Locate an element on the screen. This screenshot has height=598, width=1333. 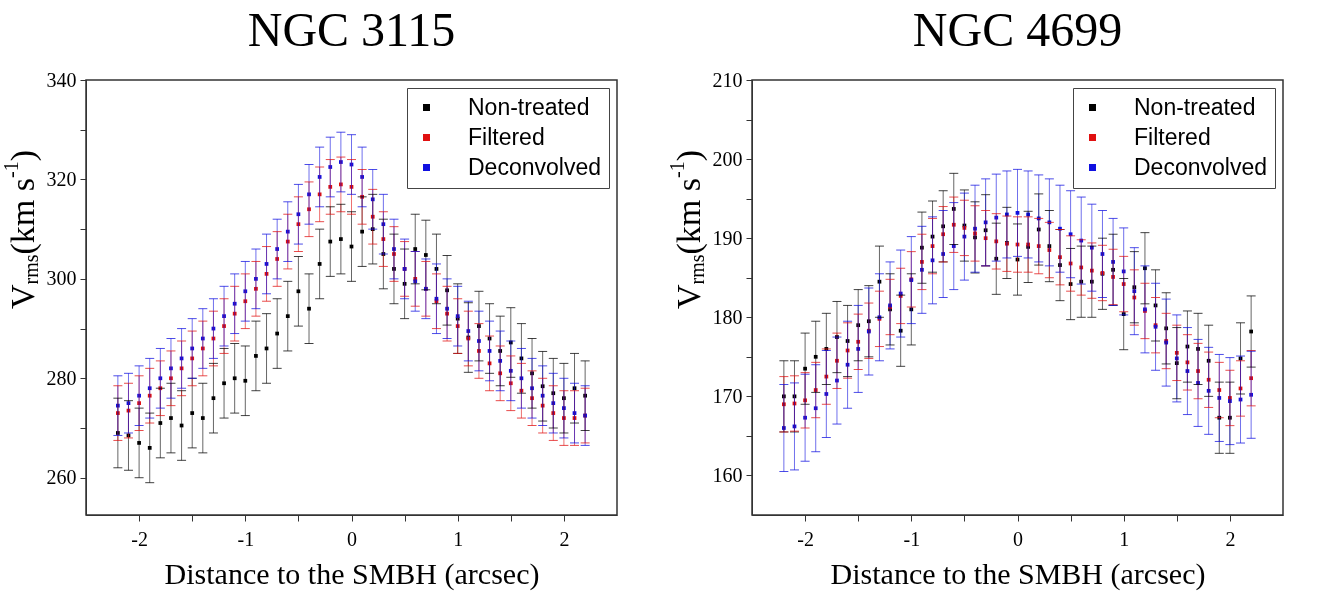
y-tick-label: 170 is located at coordinates (727, 395).